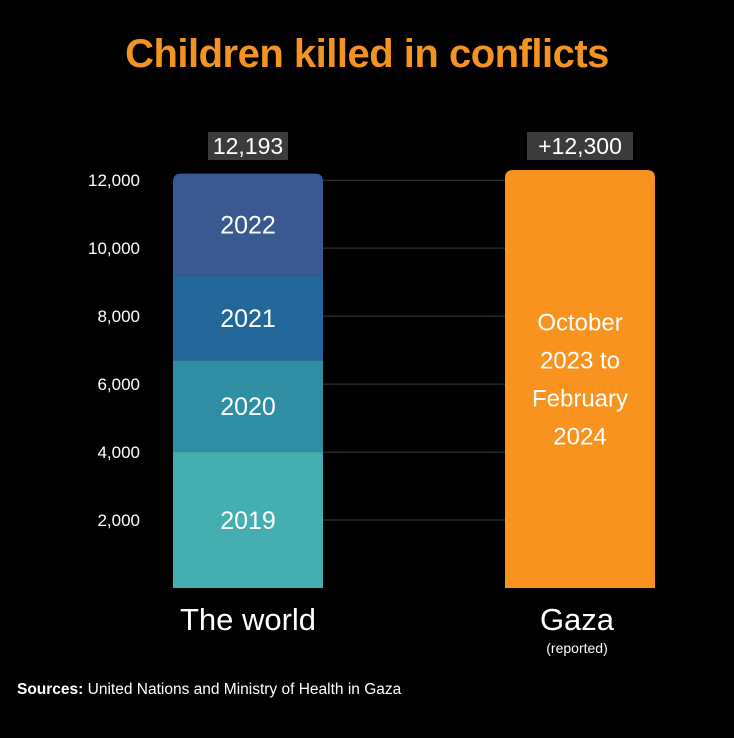 The height and width of the screenshot is (738, 734). I want to click on y-tick-label: 10,000, so click(114, 248).